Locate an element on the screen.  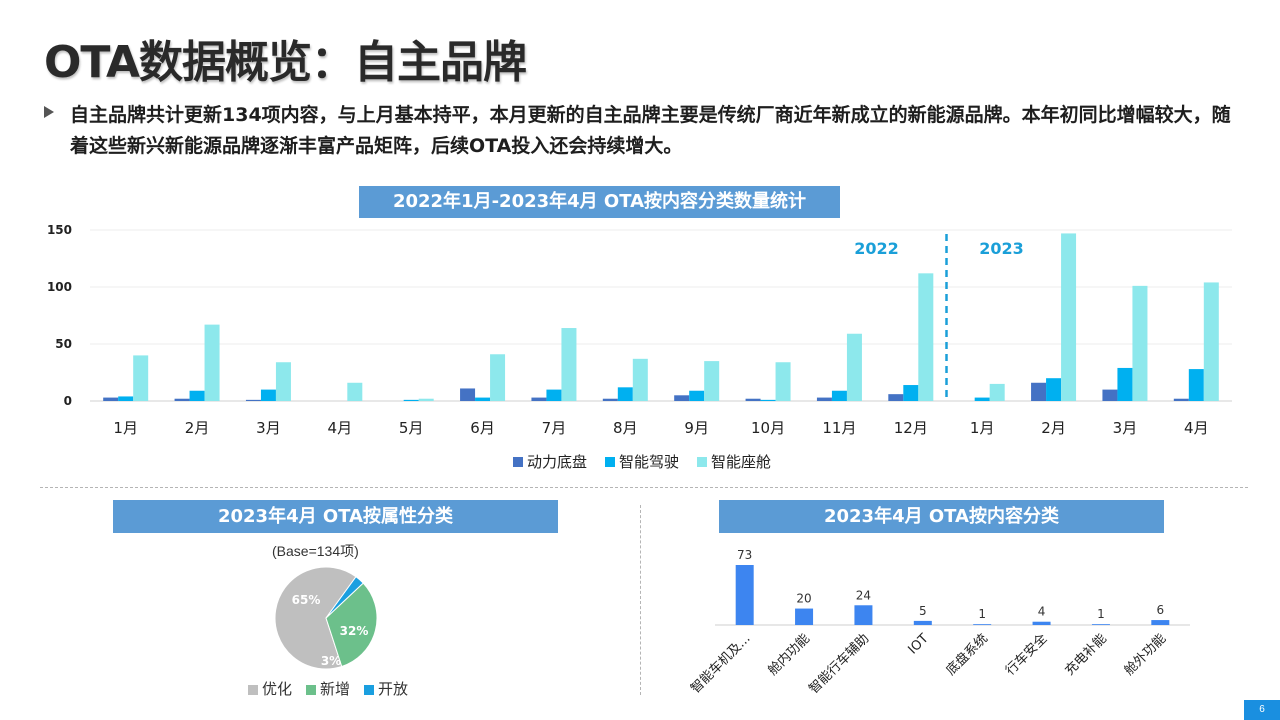
legend-label: 智能座舱 is located at coordinates (741, 462).